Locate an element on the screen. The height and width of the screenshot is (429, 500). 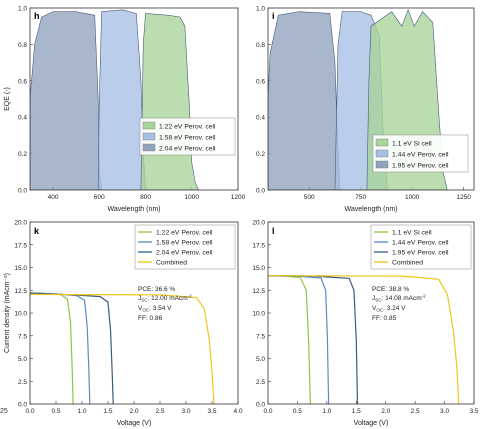
panel-k-series-combined is located at coordinates (122, 348).